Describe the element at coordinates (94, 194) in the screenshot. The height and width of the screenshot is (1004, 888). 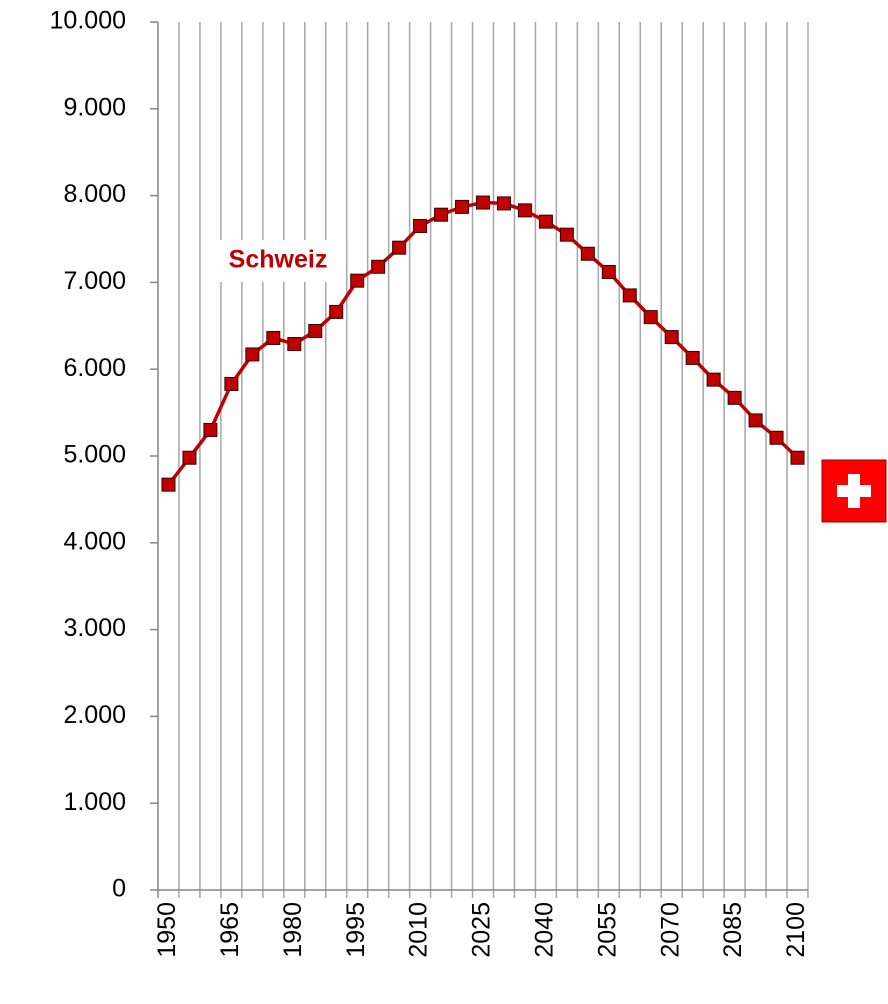
I see `y-tick-label: 8.000` at that location.